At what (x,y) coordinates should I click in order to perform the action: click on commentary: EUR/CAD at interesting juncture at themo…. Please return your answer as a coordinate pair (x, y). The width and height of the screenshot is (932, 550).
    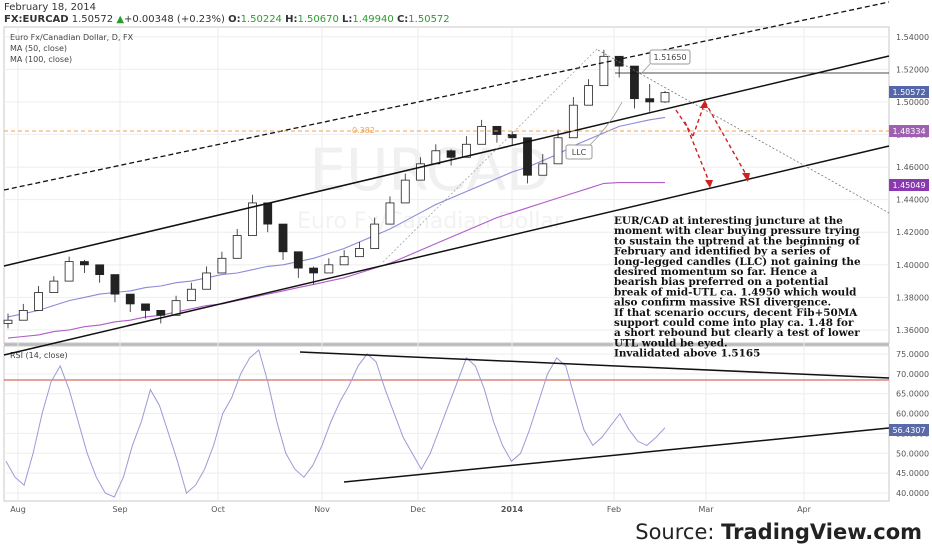
    Looking at the image, I should click on (737, 287).